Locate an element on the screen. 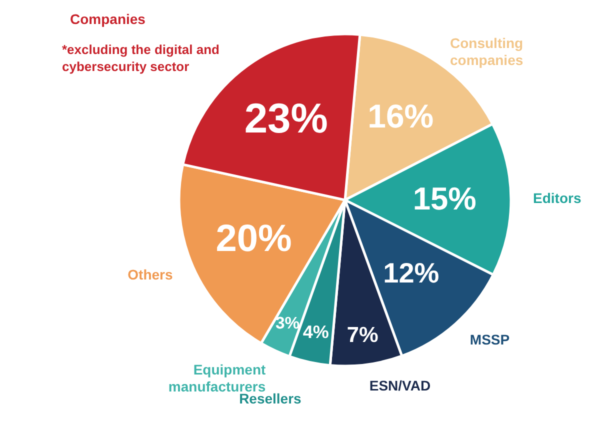 This screenshot has height=426, width=596. slice-label: Others is located at coordinates (150, 274).